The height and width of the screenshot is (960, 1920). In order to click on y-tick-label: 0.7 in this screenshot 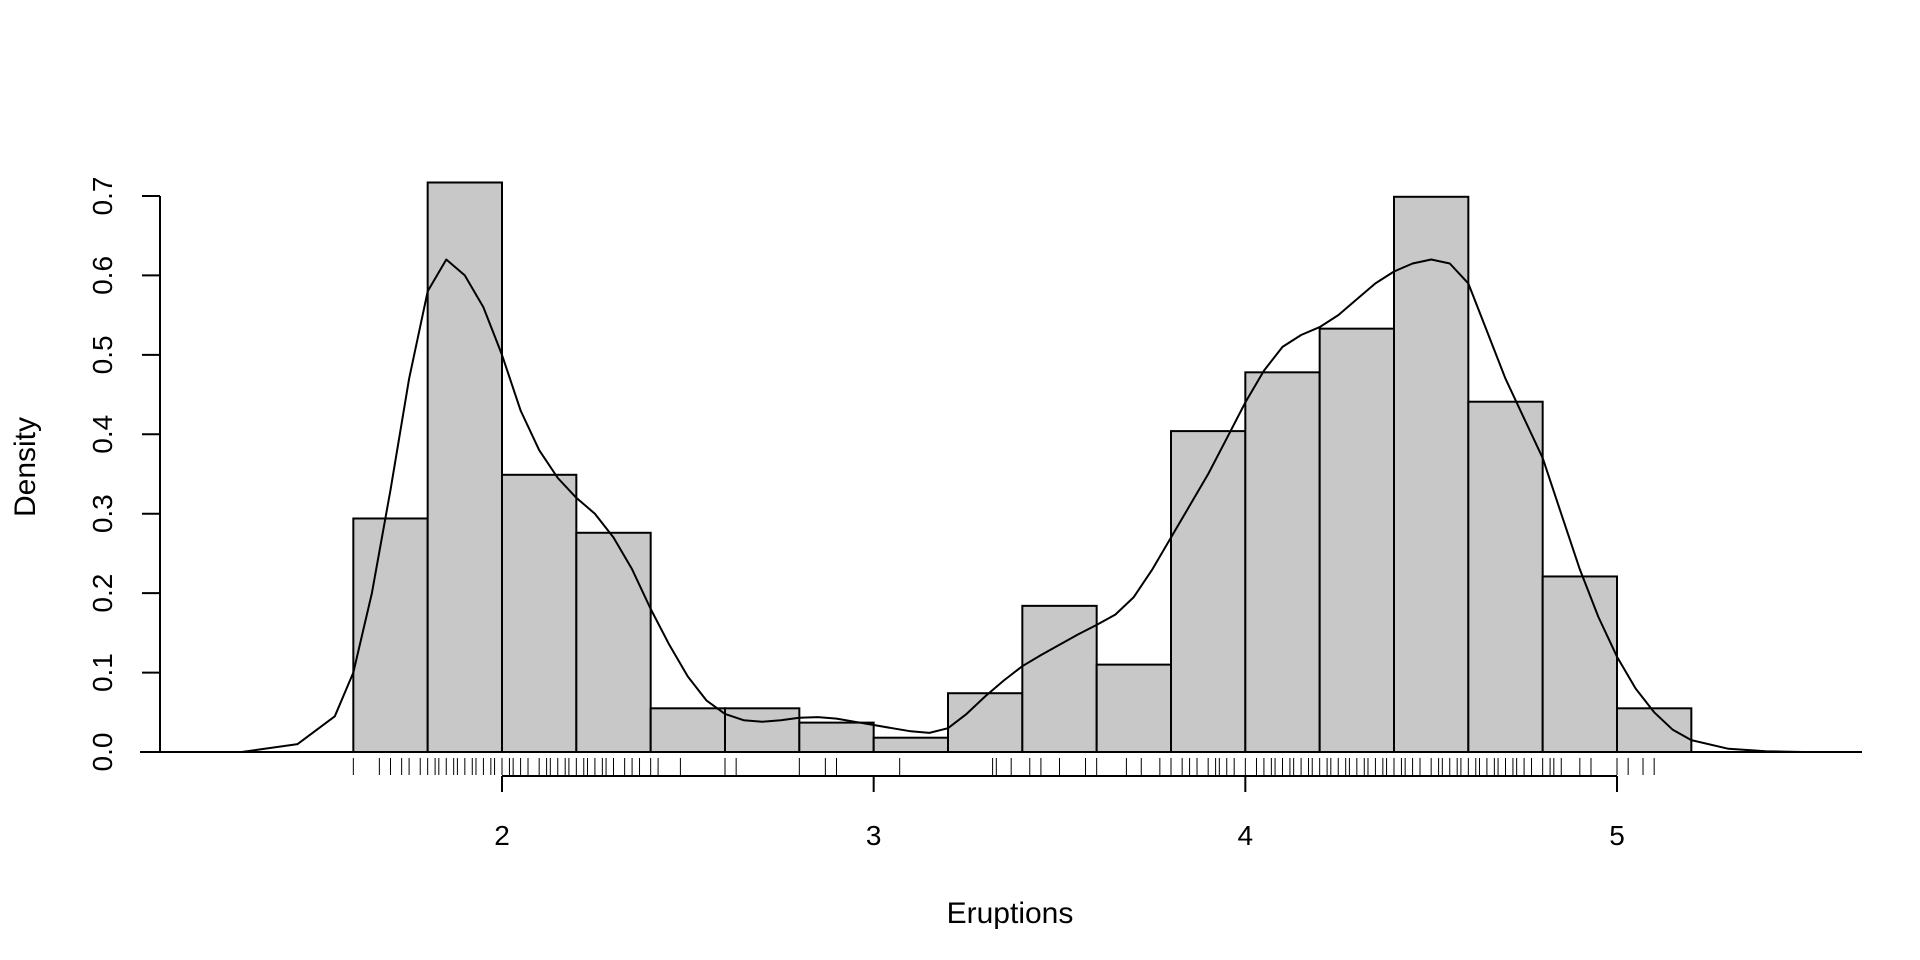, I will do `click(102, 196)`.